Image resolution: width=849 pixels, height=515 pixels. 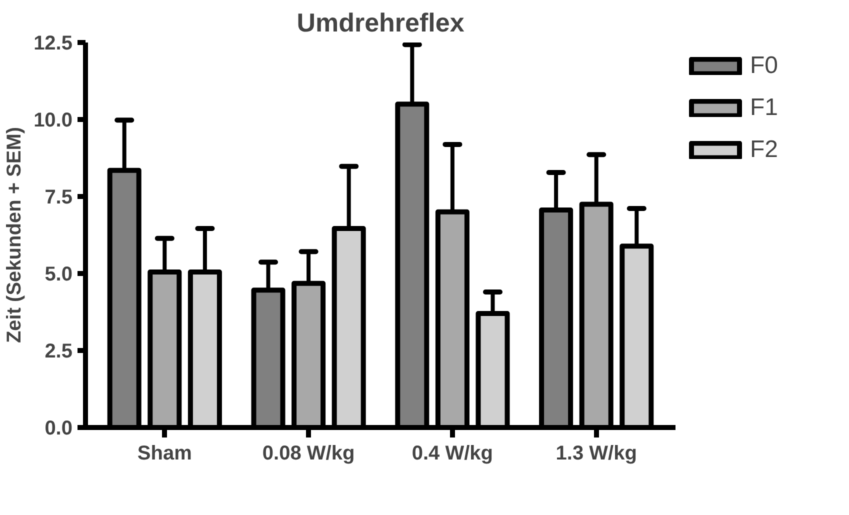 I want to click on legend-label: F0, so click(x=764, y=66).